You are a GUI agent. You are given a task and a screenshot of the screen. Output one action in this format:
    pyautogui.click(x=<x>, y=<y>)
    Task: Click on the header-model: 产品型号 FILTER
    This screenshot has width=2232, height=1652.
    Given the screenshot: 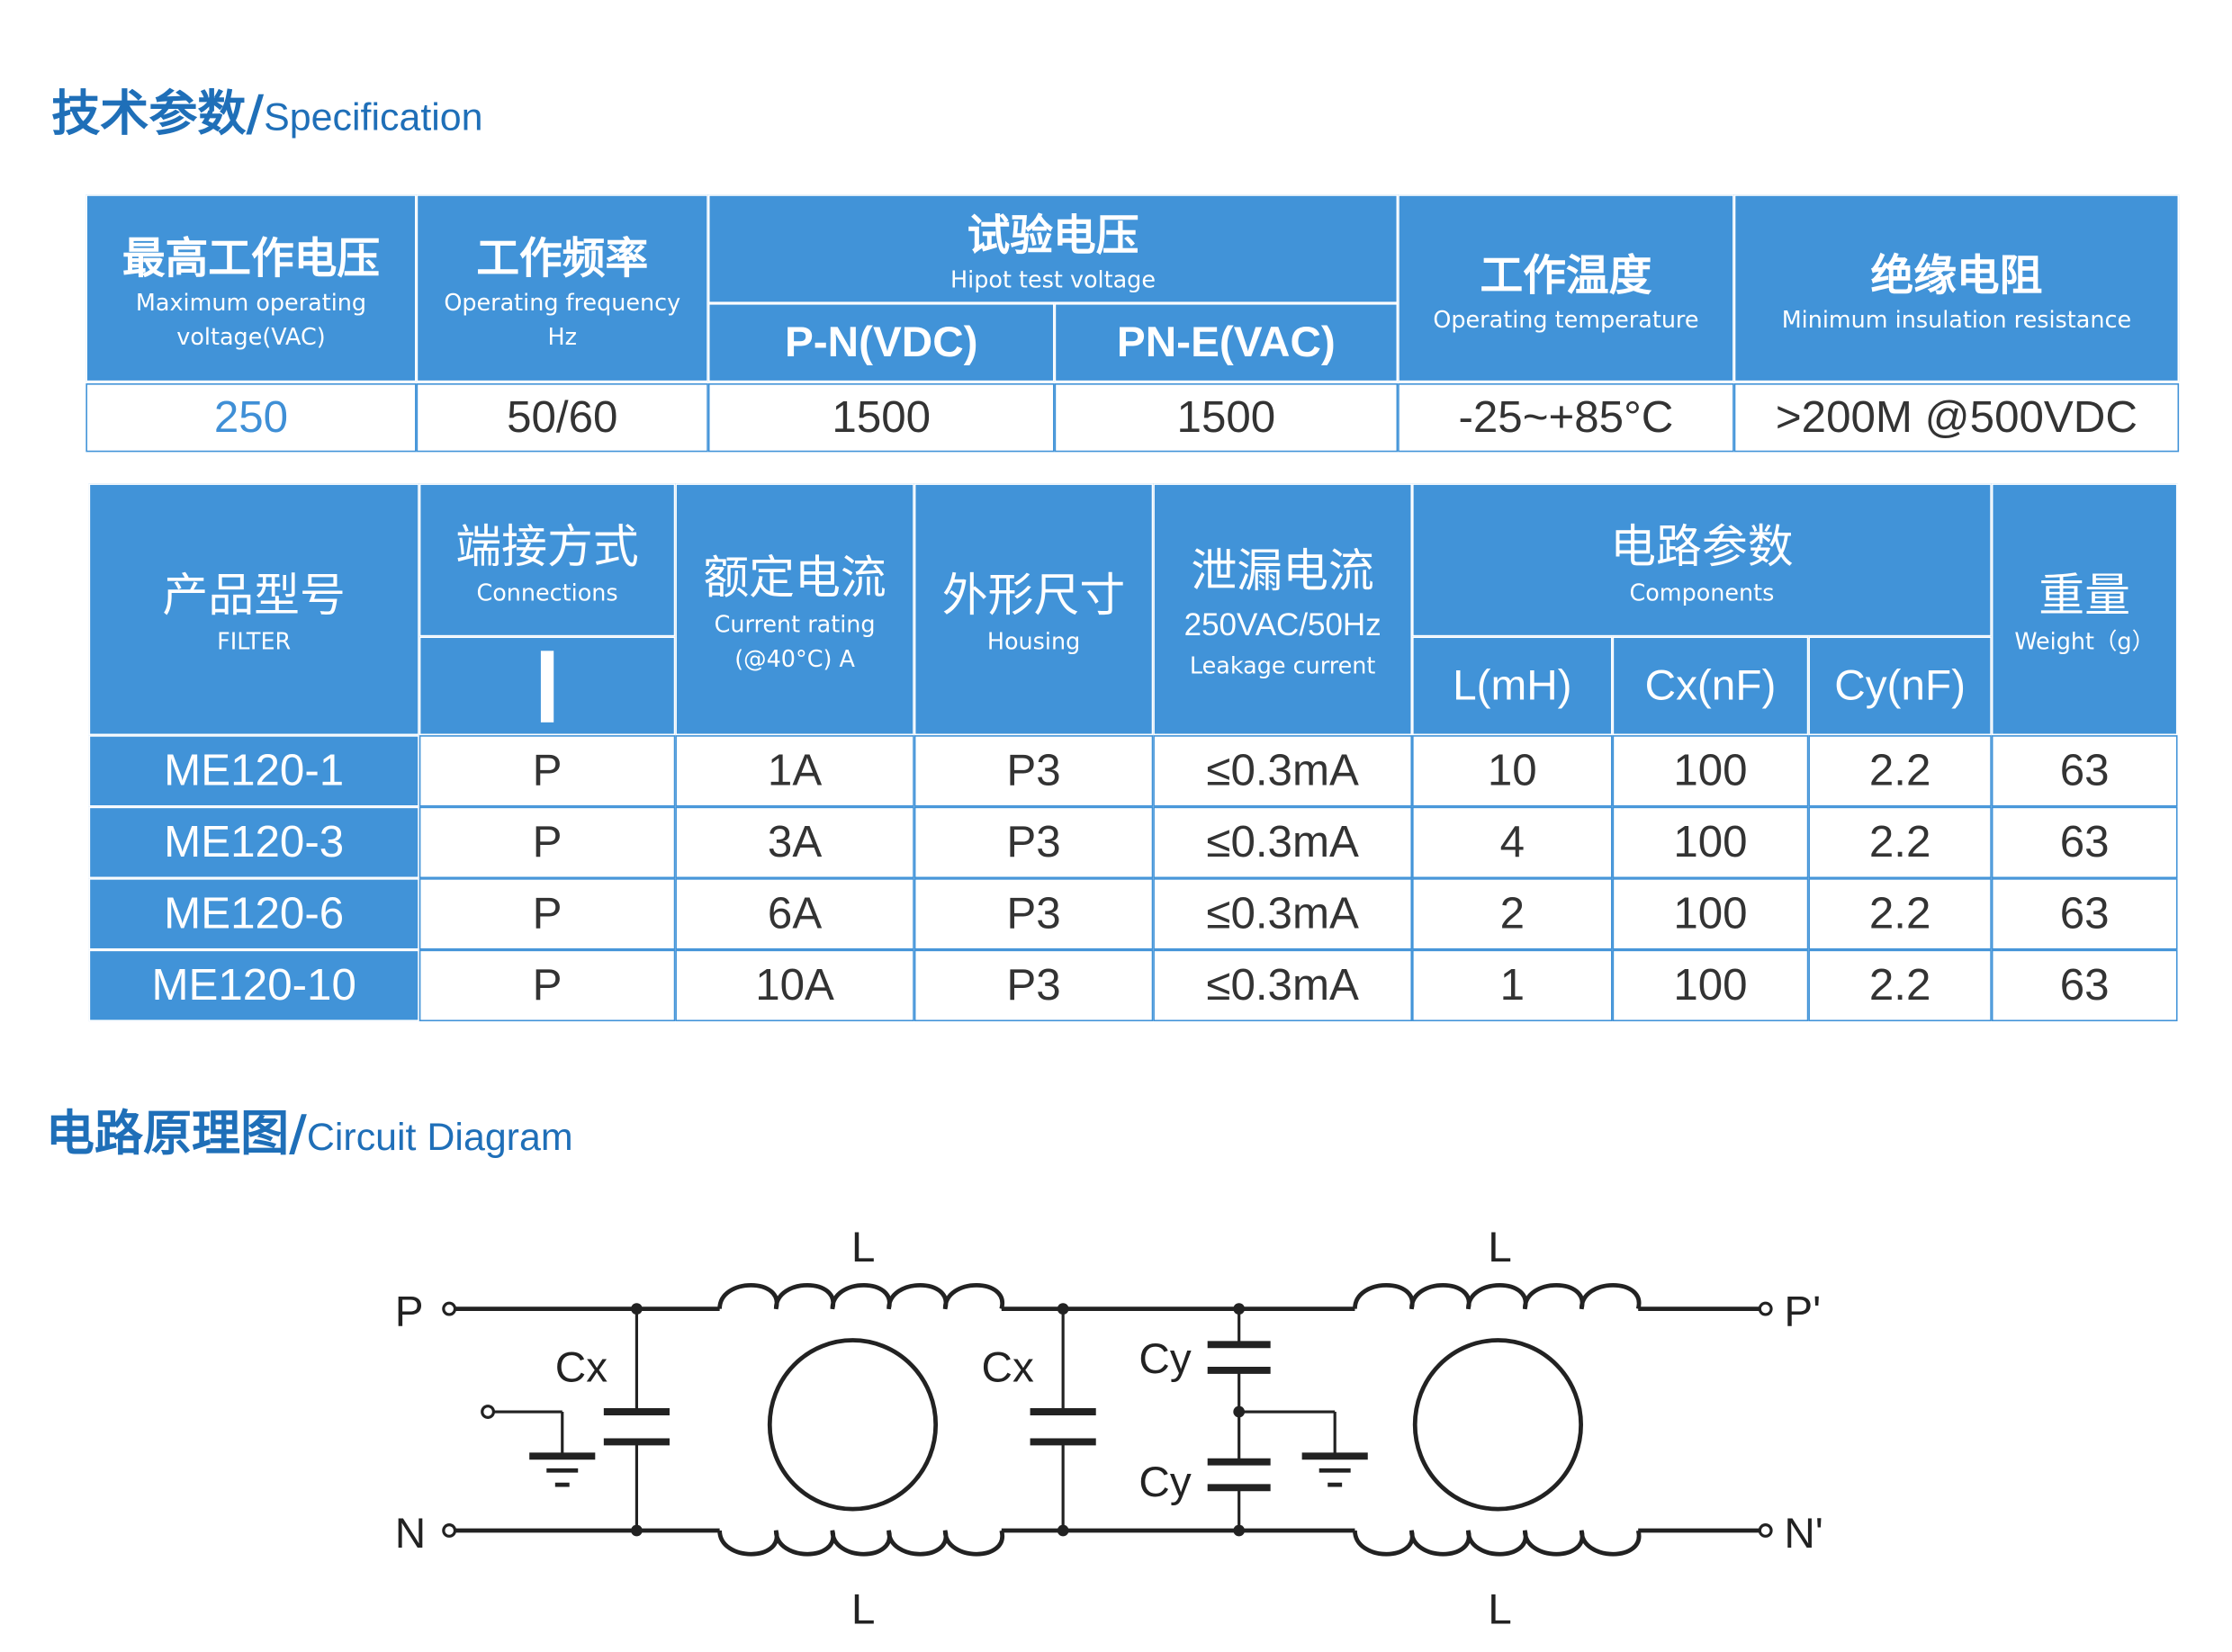 What is the action you would take?
    pyautogui.click(x=254, y=609)
    